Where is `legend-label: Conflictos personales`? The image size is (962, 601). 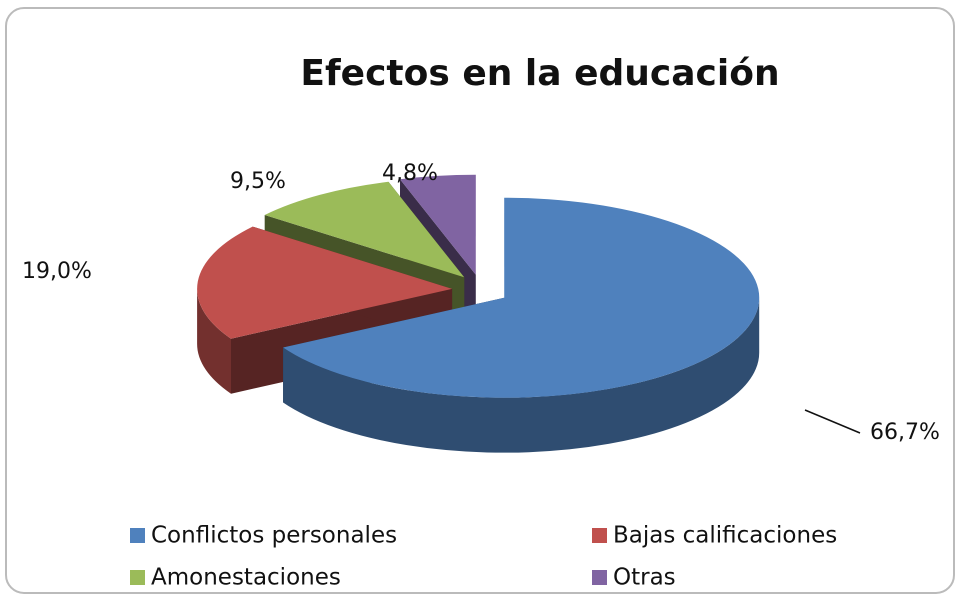
legend-label: Conflictos personales is located at coordinates (274, 536).